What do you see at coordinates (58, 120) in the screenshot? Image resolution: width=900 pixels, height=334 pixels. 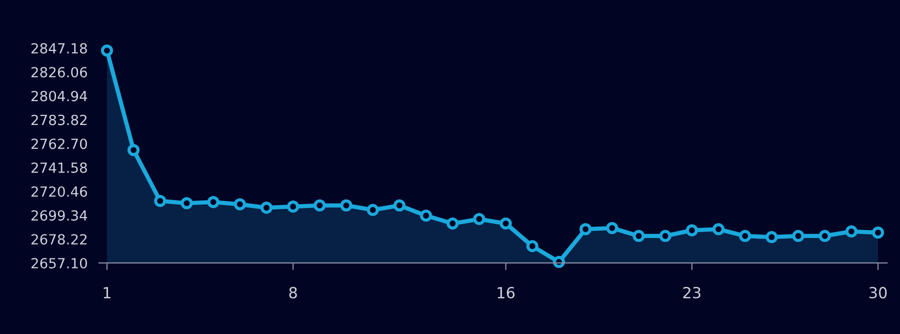 I see `y-tick-label: 2783.82` at bounding box center [58, 120].